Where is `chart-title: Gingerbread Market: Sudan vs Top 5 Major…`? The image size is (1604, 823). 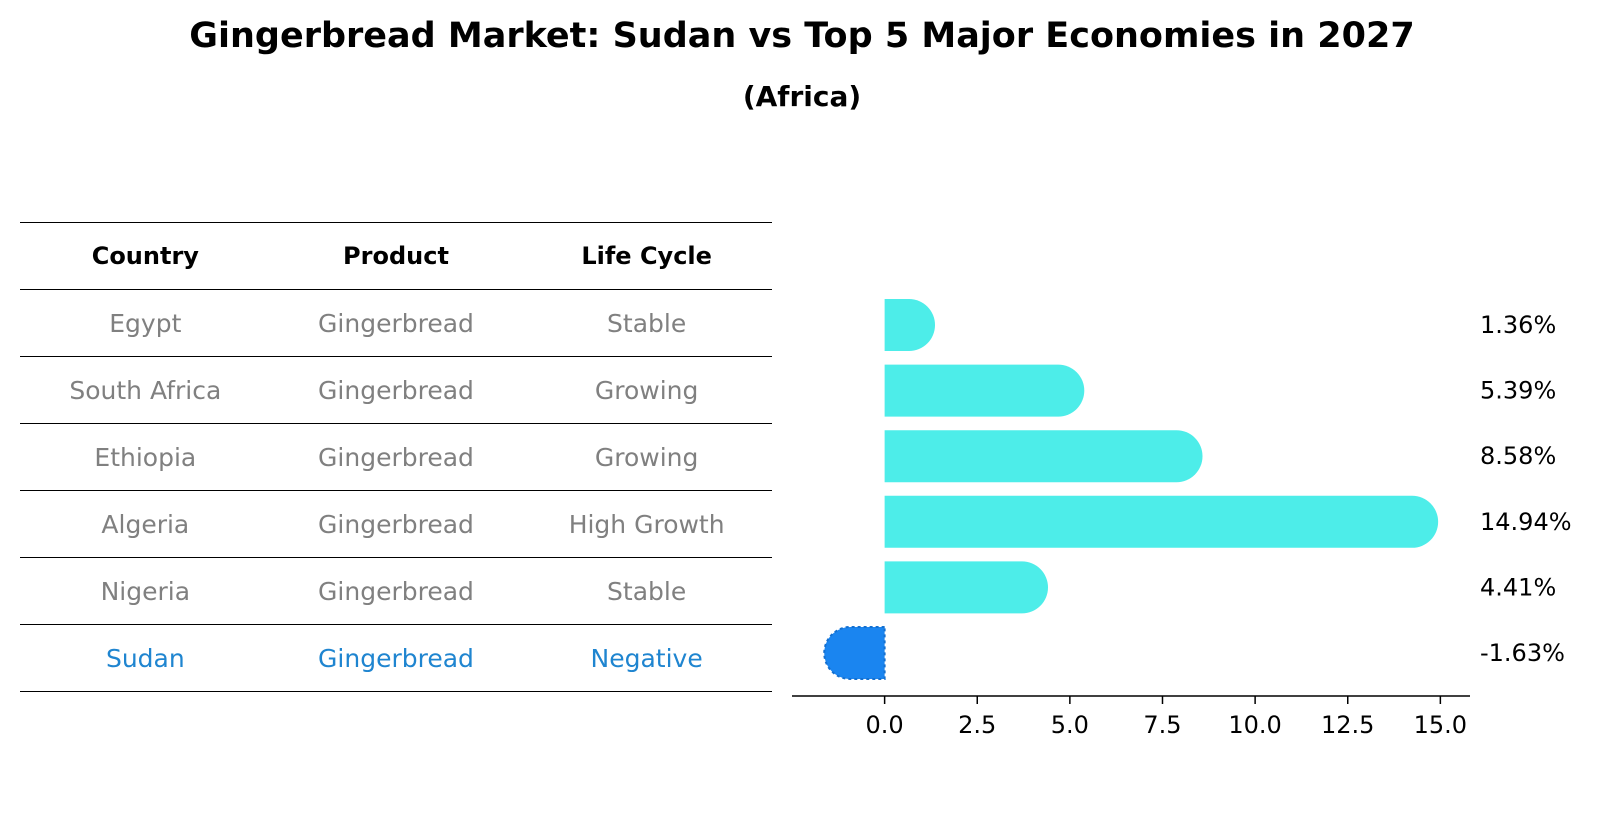 chart-title: Gingerbread Market: Sudan vs Top 5 Major… is located at coordinates (802, 36).